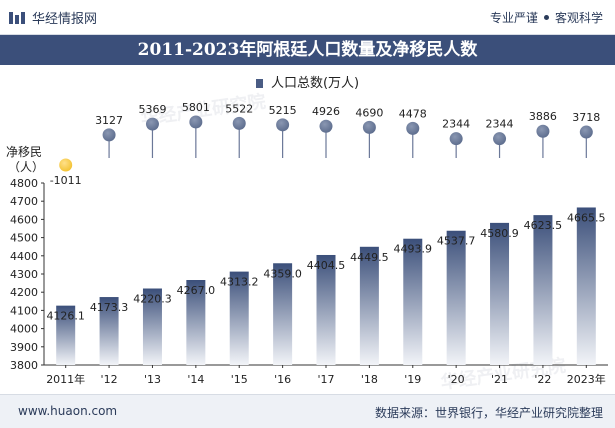  Describe the element at coordinates (24, 152) in the screenshot. I see `migration-axis-label: 净移民` at that location.